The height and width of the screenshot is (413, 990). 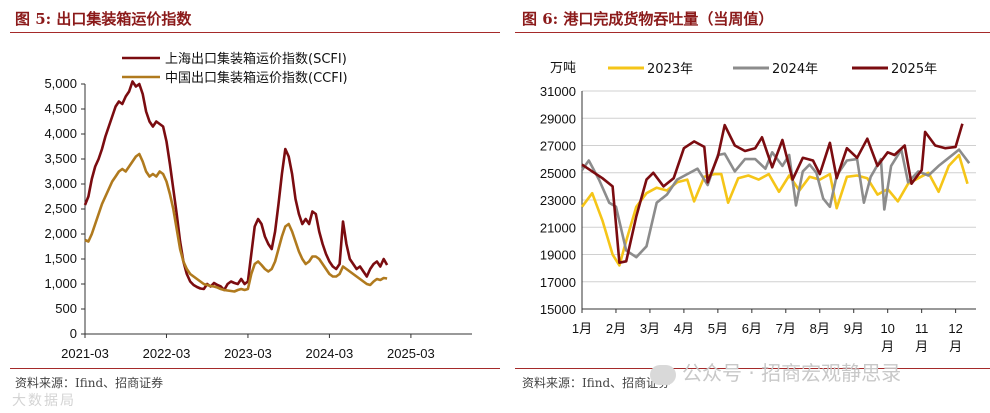 I want to click on left-title-rule, so click(x=255, y=32).